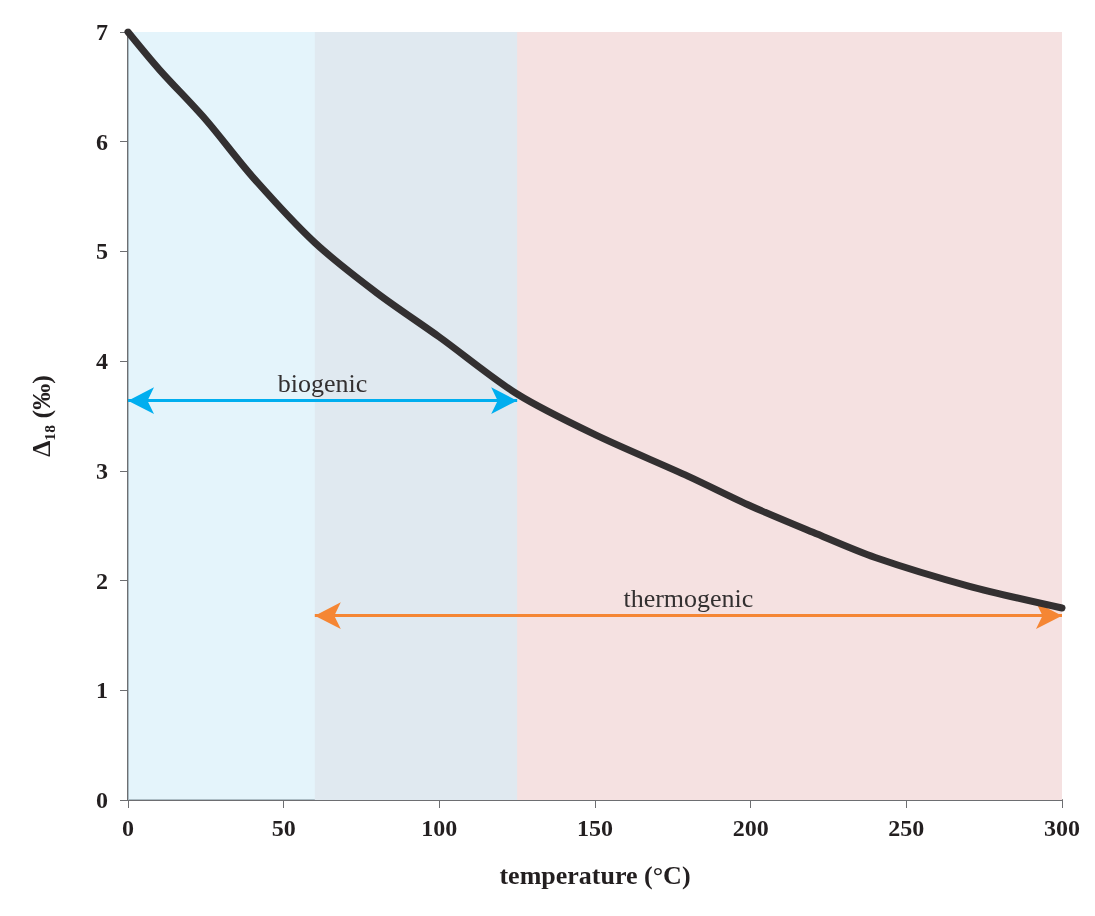  I want to click on band-label: biogenic, so click(322, 384).